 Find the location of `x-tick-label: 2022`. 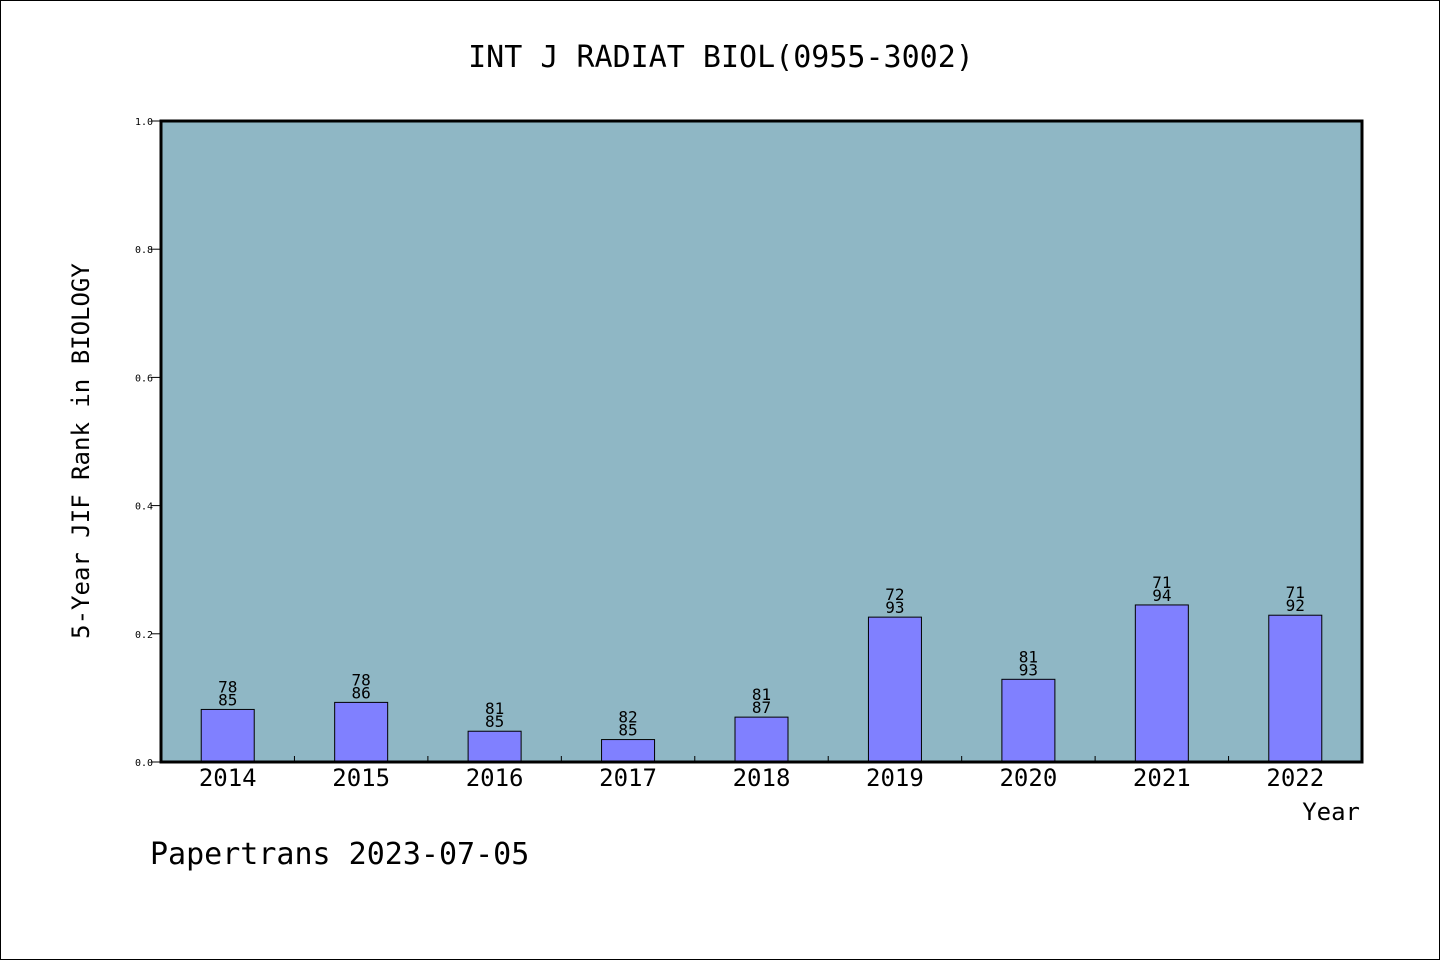

x-tick-label: 2022 is located at coordinates (1295, 778).